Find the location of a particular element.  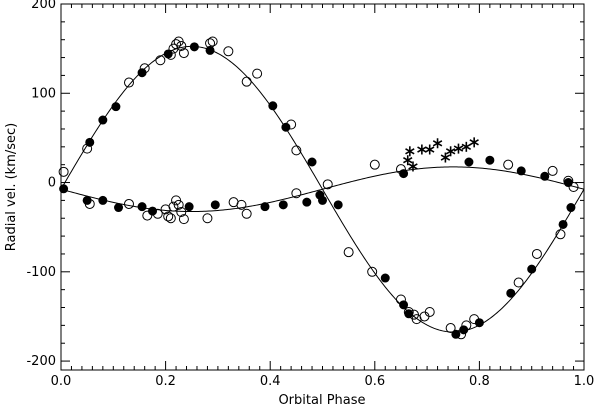

y-tick-label: 100 is located at coordinates (43, 93).